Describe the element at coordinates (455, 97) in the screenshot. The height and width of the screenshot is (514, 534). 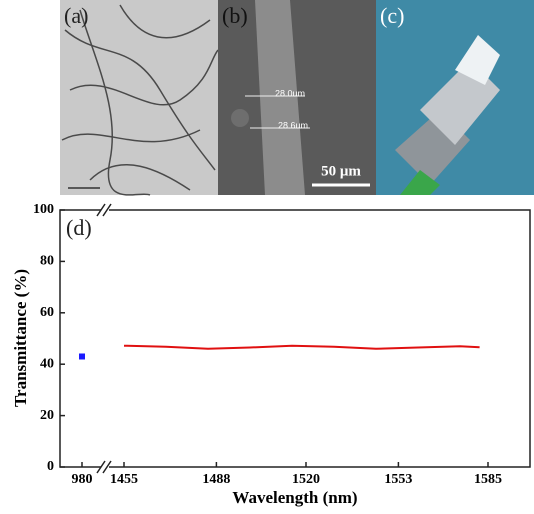
I see `panel-c-image` at that location.